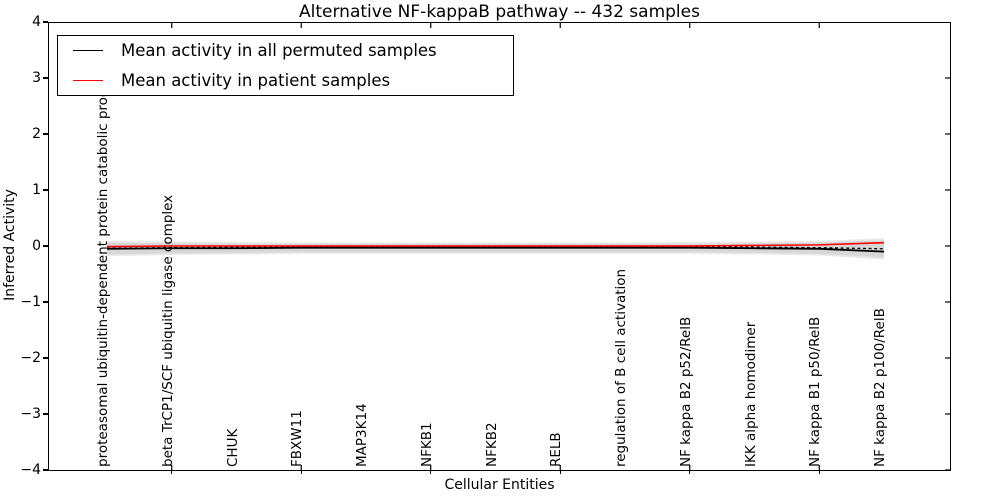  I want to click on x-category-label: NF kappa B1 p50/RelB, so click(815, 391).